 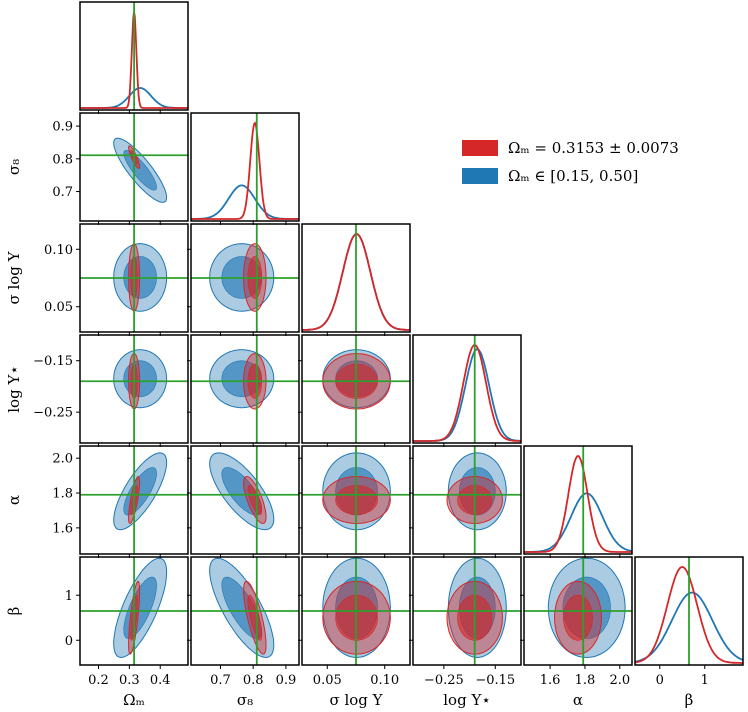 What do you see at coordinates (62, 159) in the screenshot?
I see `y-tick-label: 0.8` at bounding box center [62, 159].